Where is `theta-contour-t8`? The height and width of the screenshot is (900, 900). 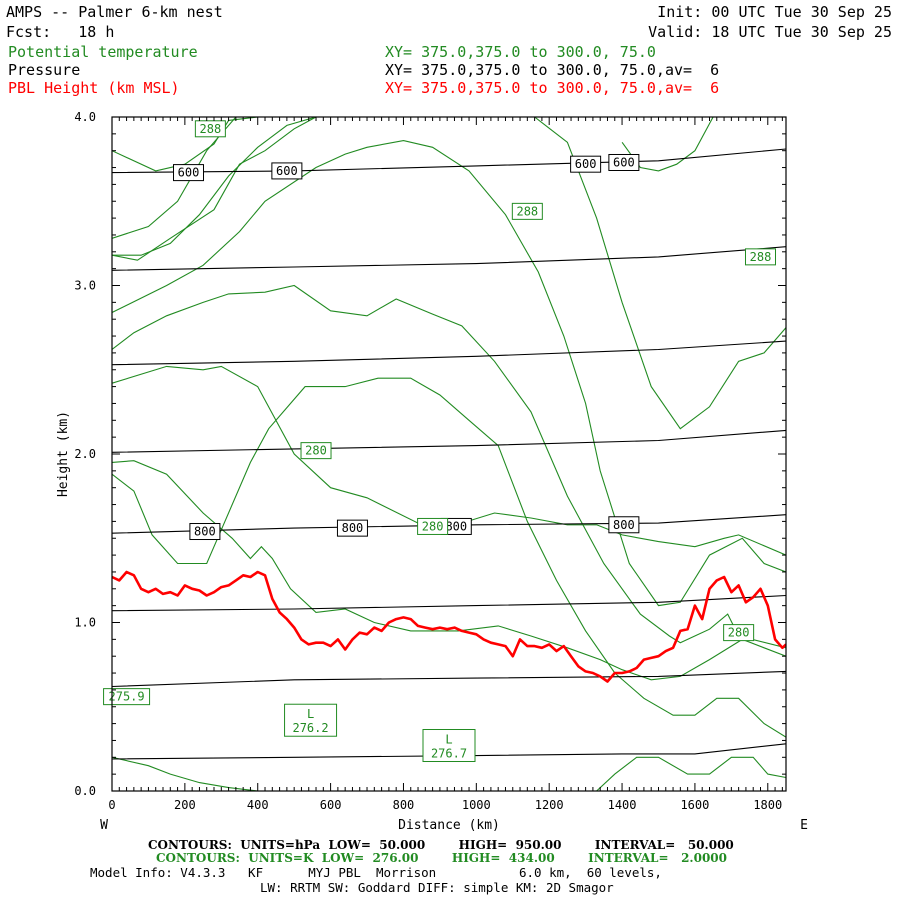
theta-contour-t8 is located at coordinates (449, 773).